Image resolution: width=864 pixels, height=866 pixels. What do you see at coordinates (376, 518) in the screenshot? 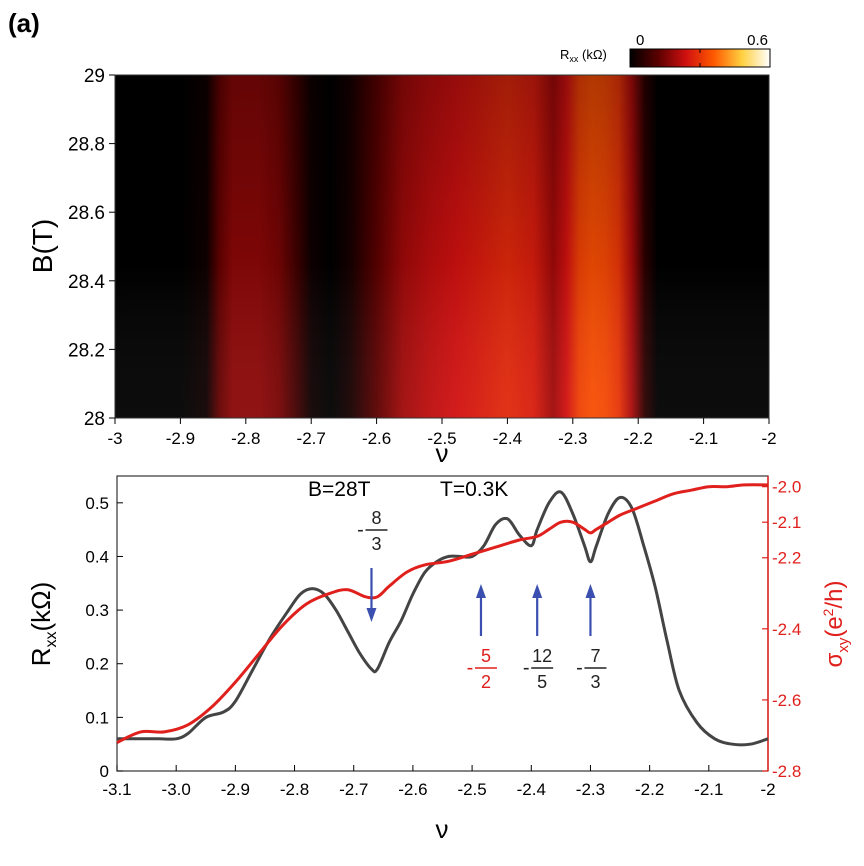
I see `fraction-numerator: 8` at bounding box center [376, 518].